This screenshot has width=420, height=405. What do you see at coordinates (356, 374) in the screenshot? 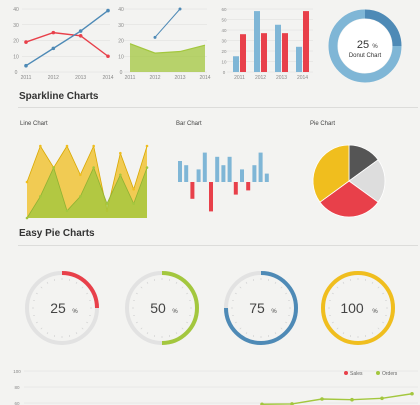
I see `legend-label: Sales` at bounding box center [356, 374].